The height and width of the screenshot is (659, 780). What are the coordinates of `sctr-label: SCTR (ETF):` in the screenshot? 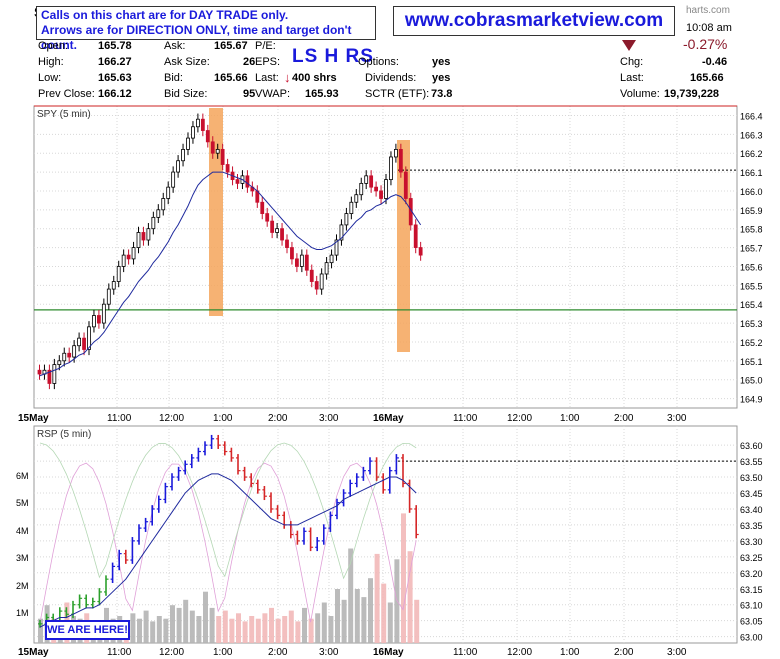 It's located at (397, 94).